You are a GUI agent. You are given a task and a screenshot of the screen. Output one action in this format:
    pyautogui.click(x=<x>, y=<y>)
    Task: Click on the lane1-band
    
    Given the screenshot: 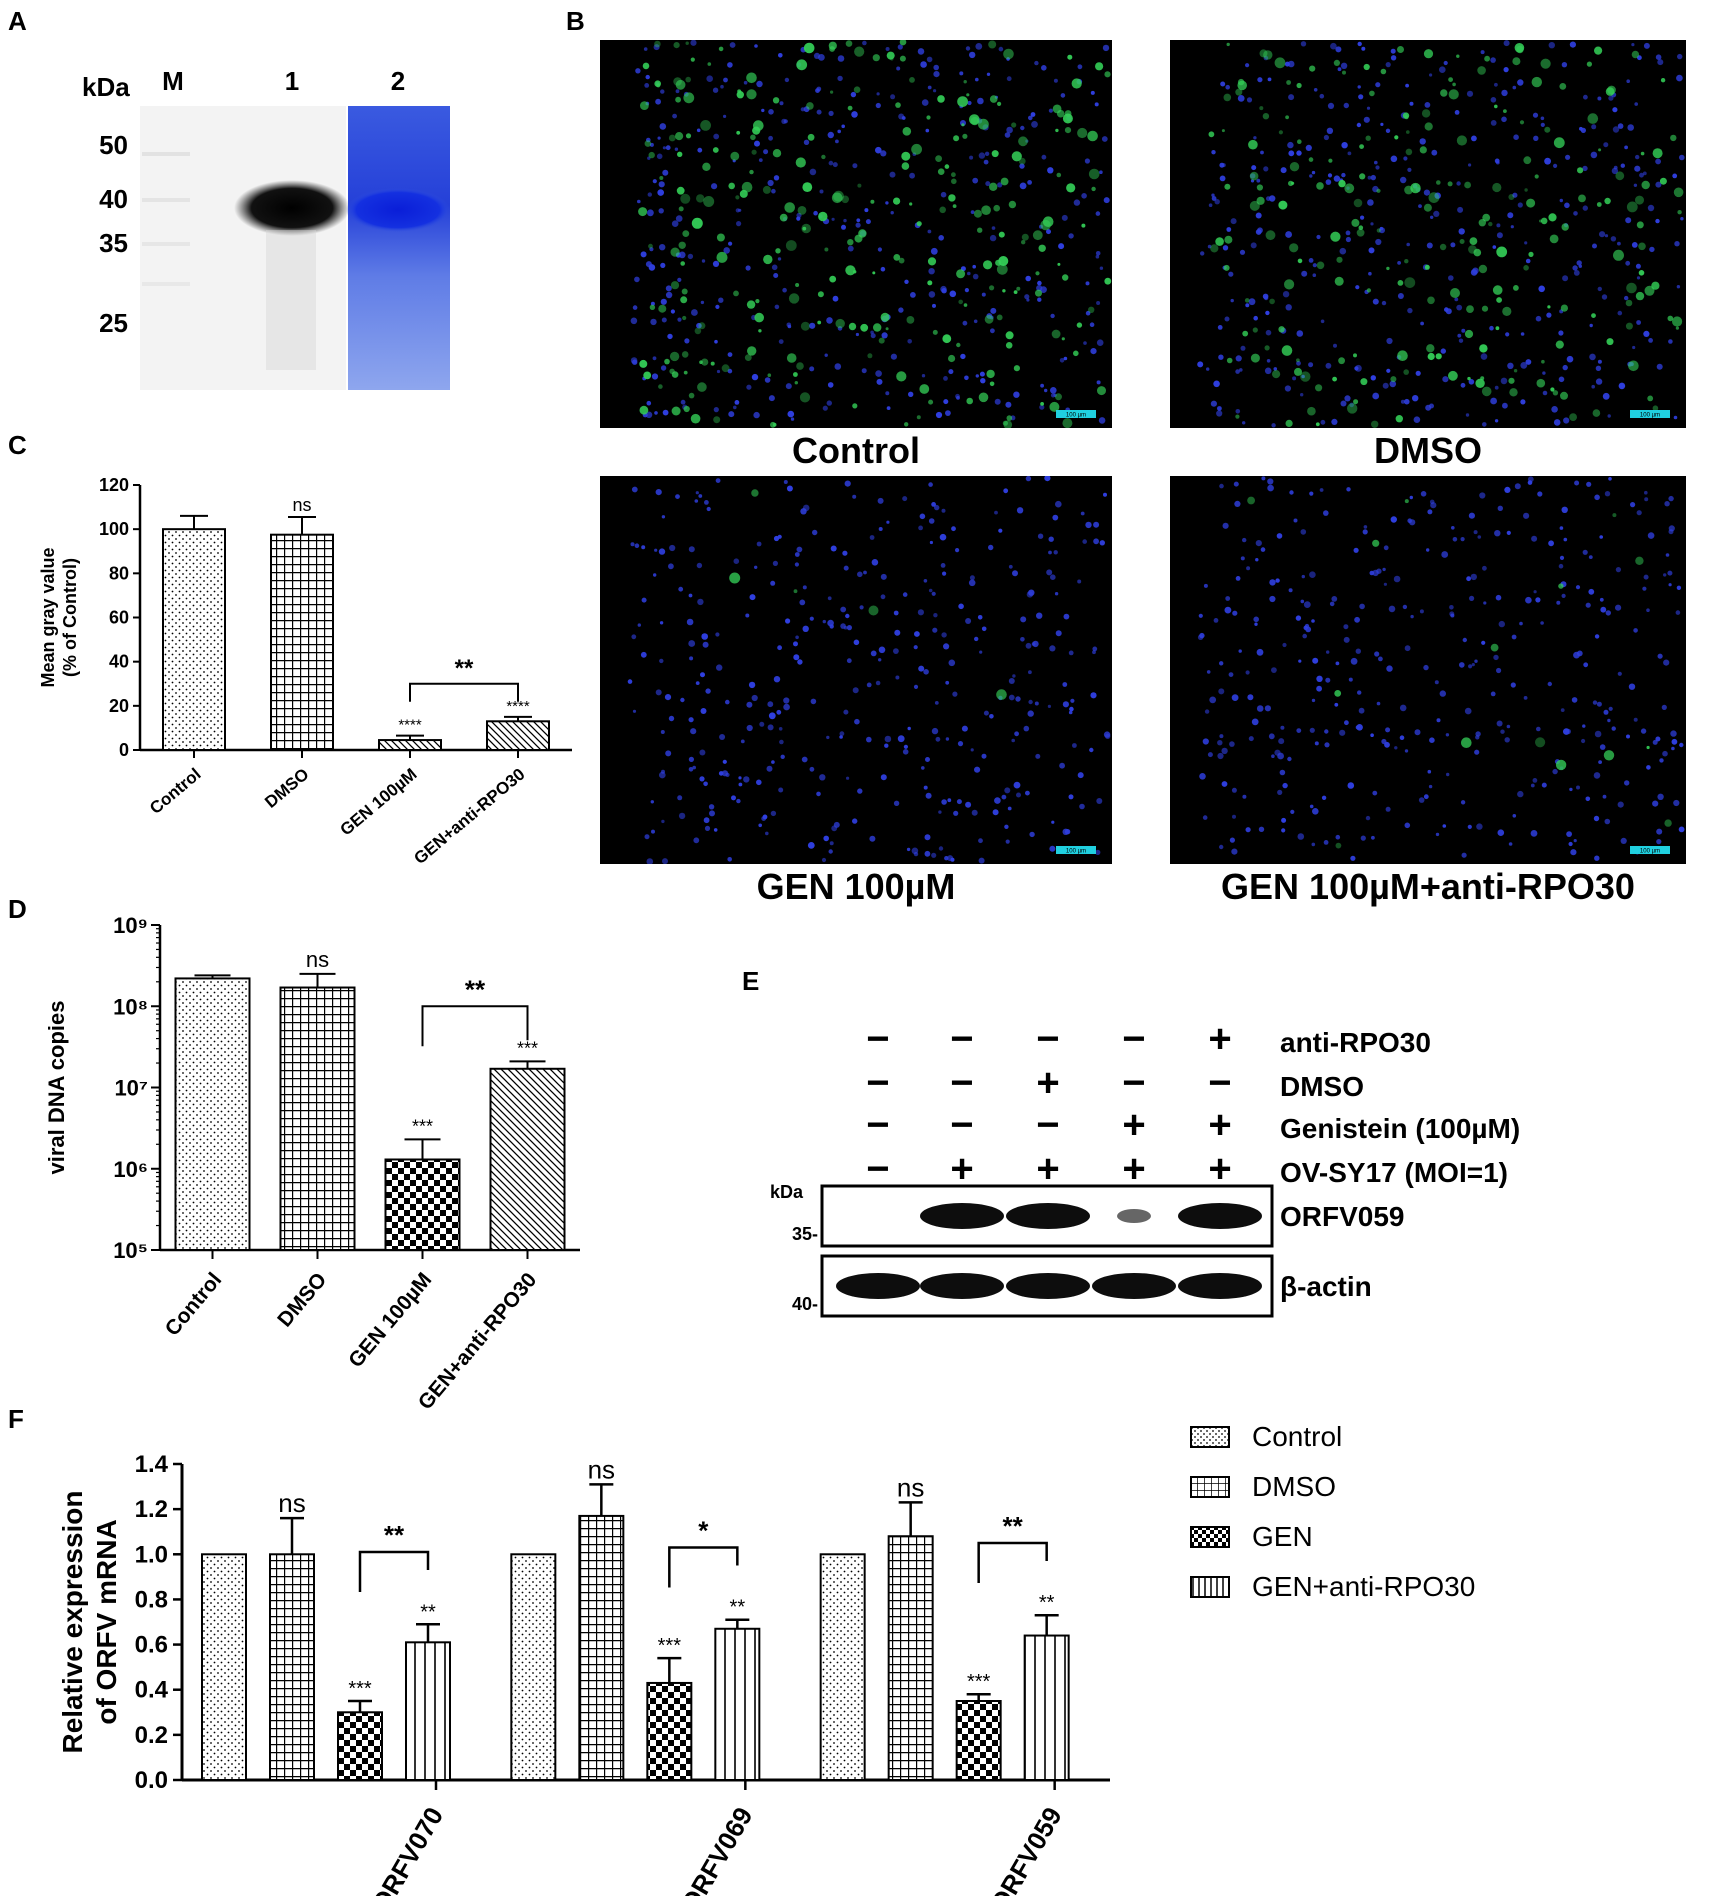 What is the action you would take?
    pyautogui.click(x=292, y=208)
    